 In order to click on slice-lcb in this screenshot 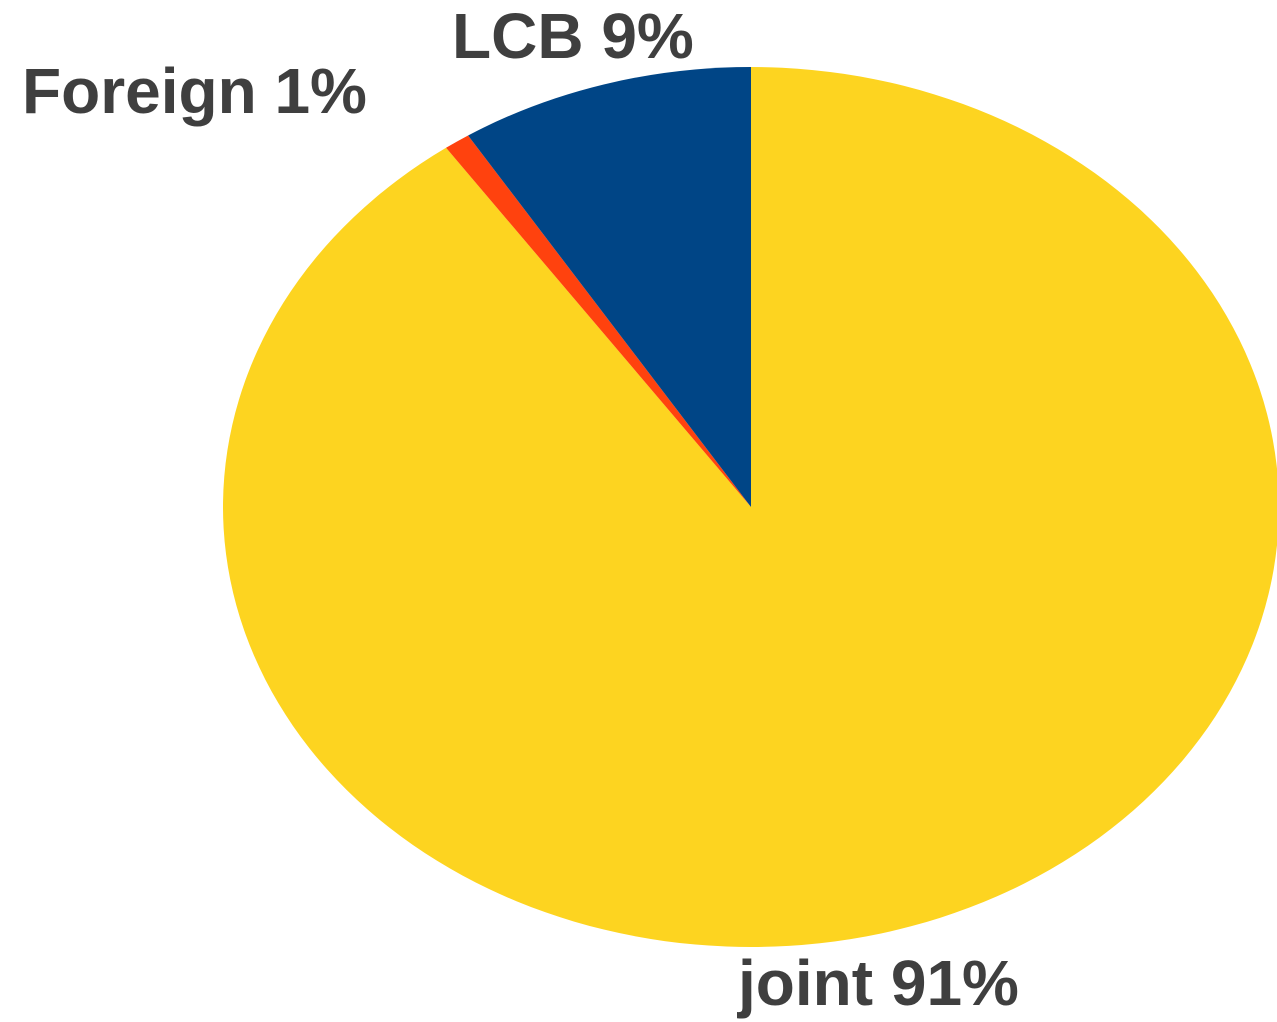, I will do `click(609, 287)`.